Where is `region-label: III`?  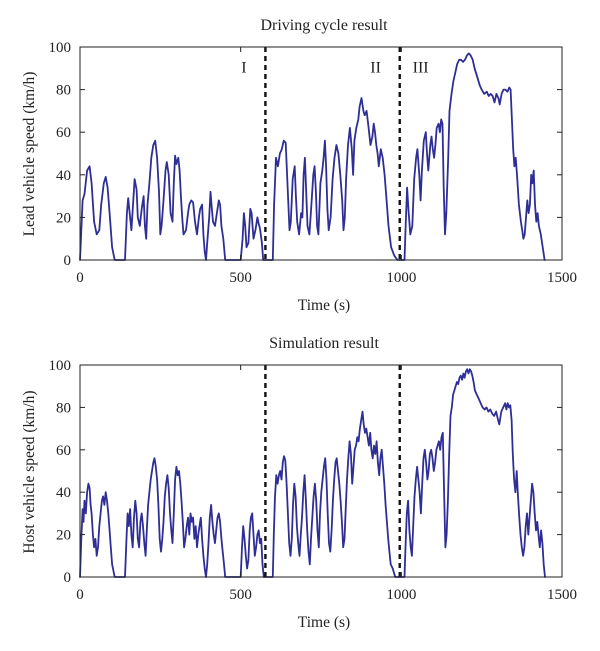 region-label: III is located at coordinates (421, 68).